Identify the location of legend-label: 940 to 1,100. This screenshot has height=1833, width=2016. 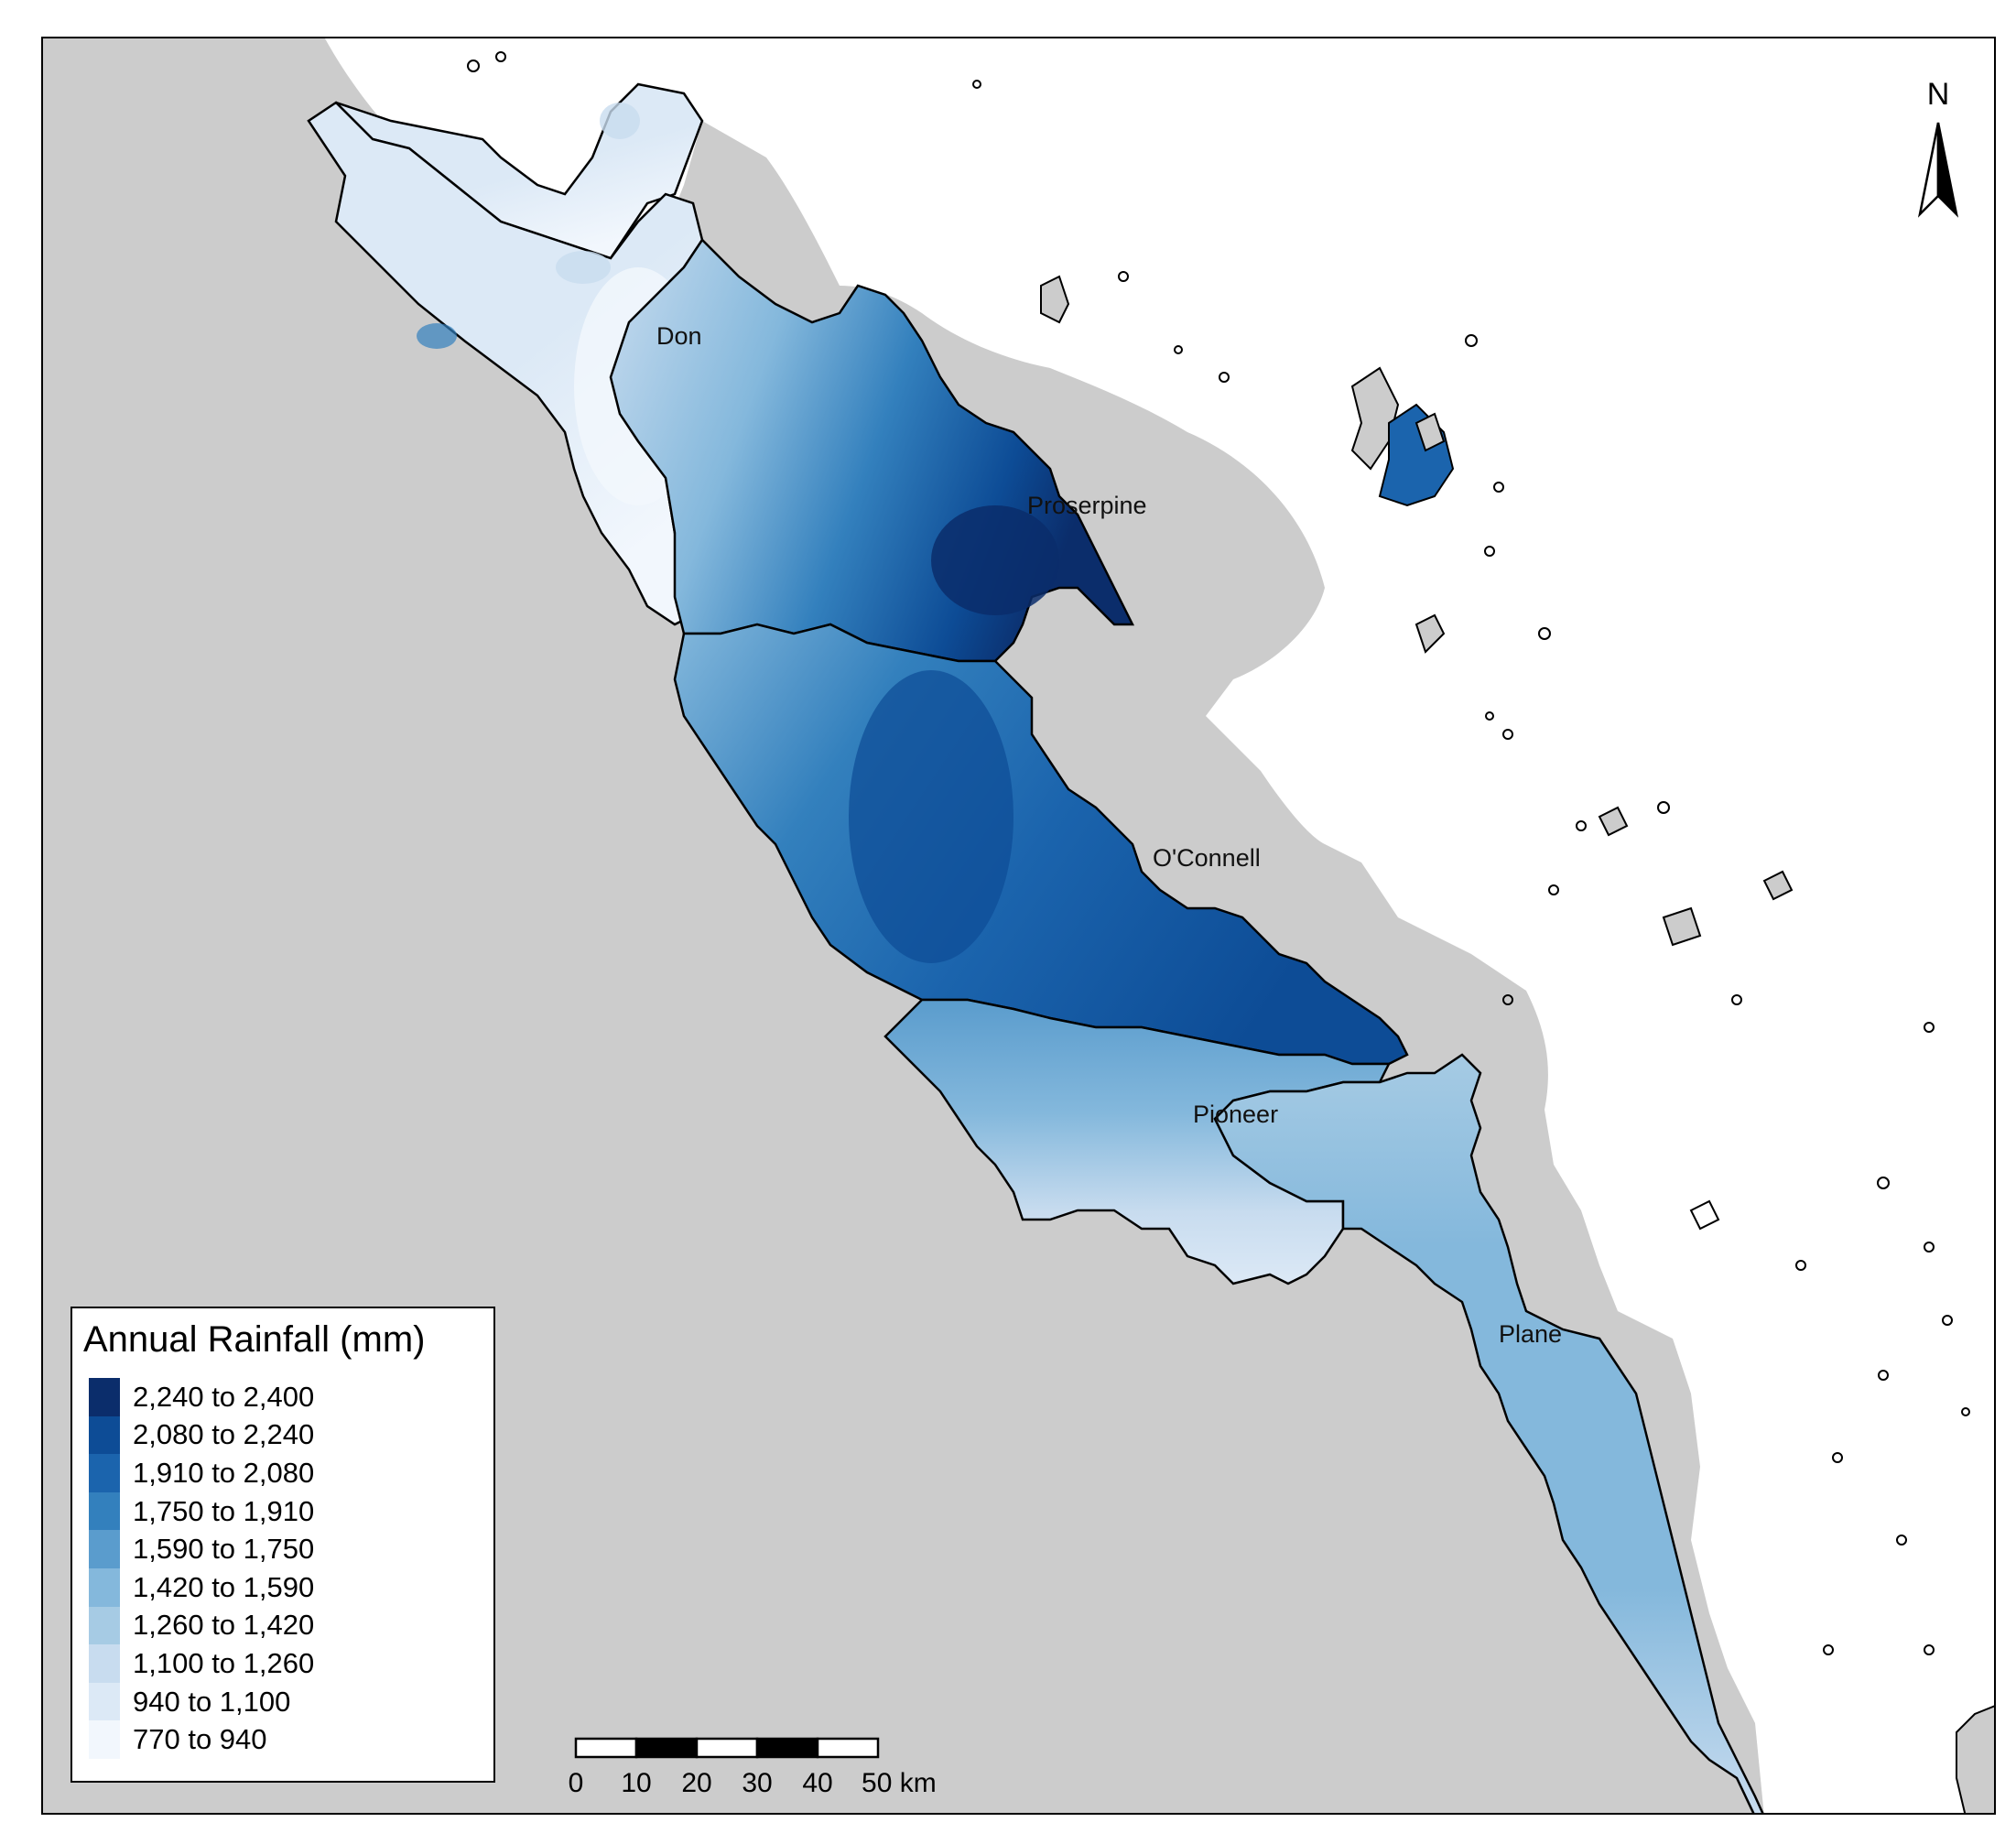
(212, 1702).